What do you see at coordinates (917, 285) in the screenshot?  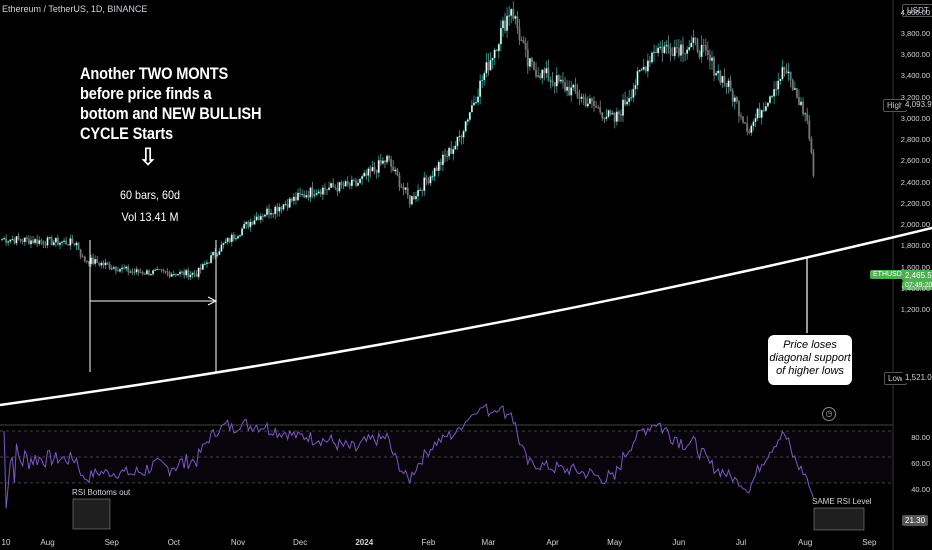 I see `countdown-tag: 07:49:20` at bounding box center [917, 285].